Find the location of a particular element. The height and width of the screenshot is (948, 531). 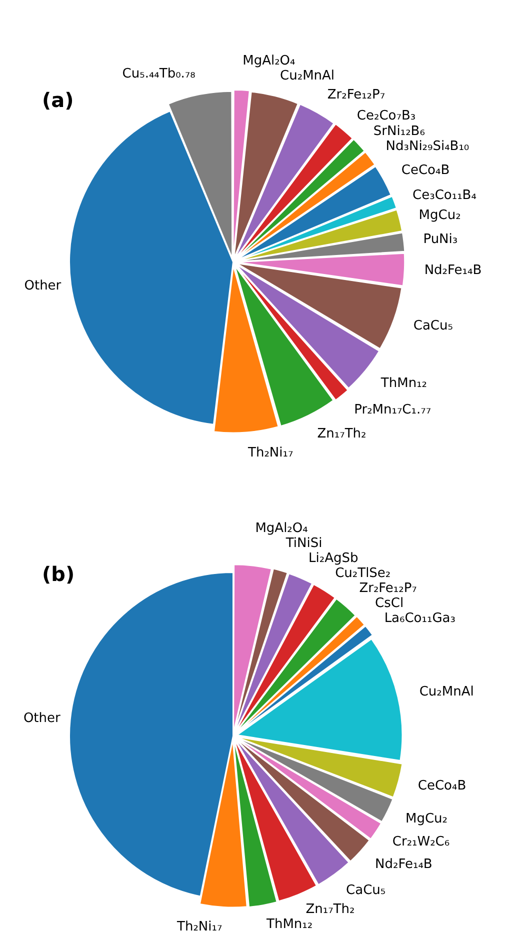

slice-label: Ce₂Co₇B₃ is located at coordinates (386, 116).